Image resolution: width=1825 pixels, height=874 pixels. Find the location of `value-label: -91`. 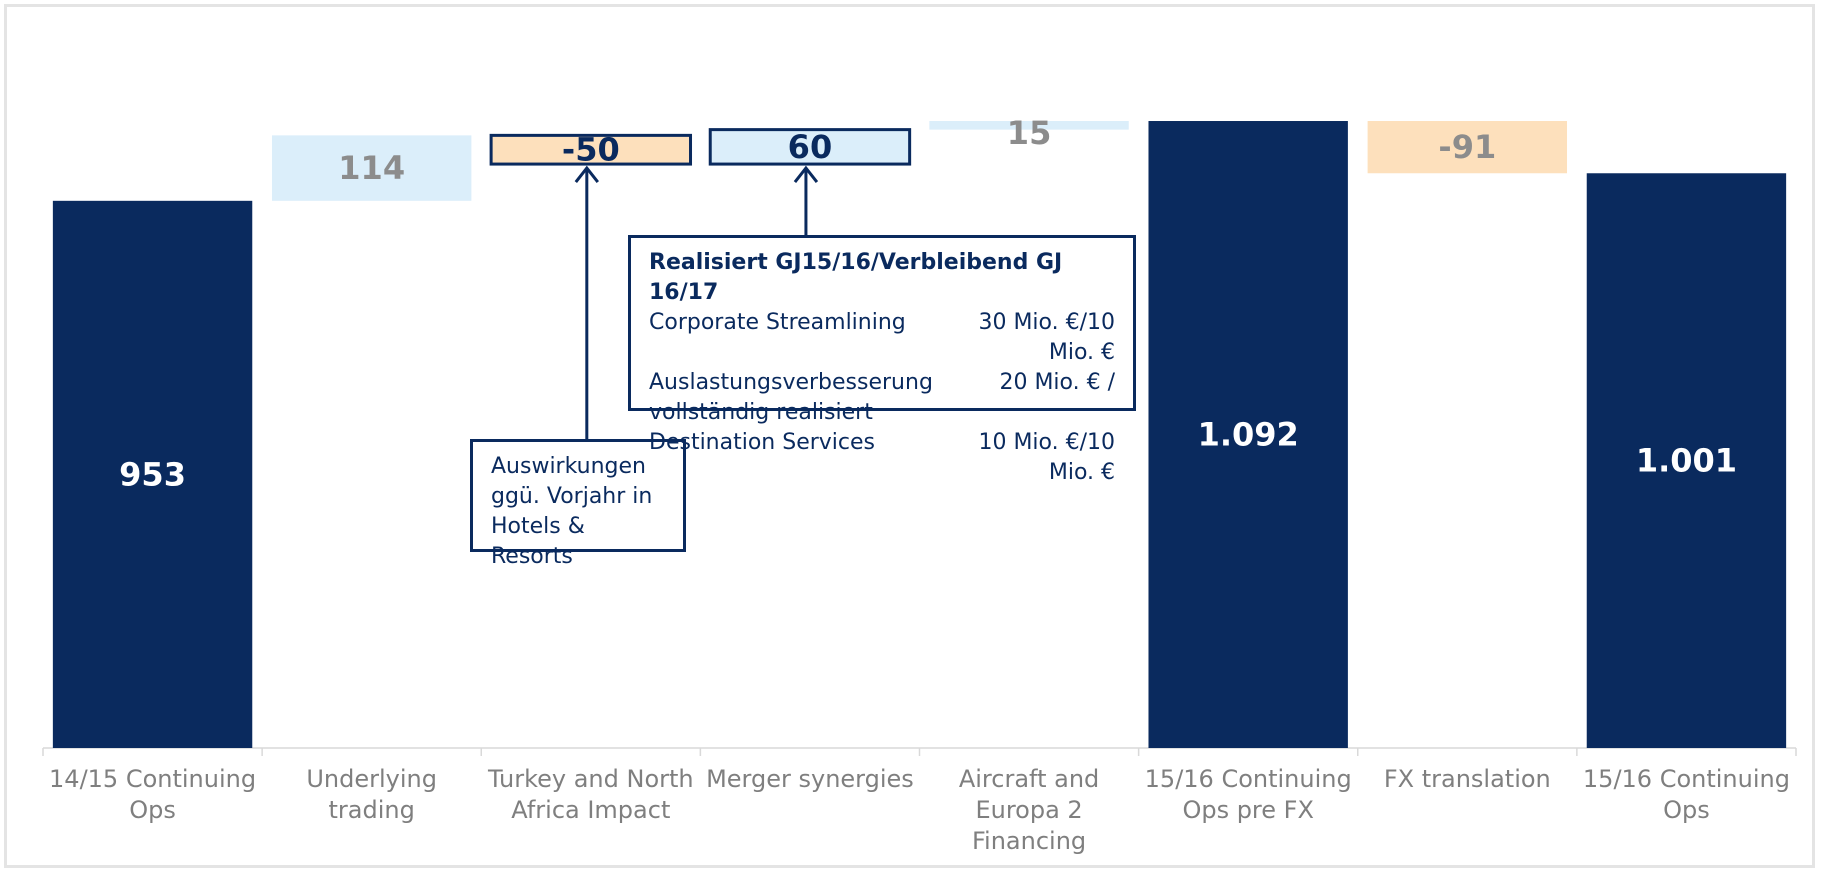

value-label: -91 is located at coordinates (1467, 147).